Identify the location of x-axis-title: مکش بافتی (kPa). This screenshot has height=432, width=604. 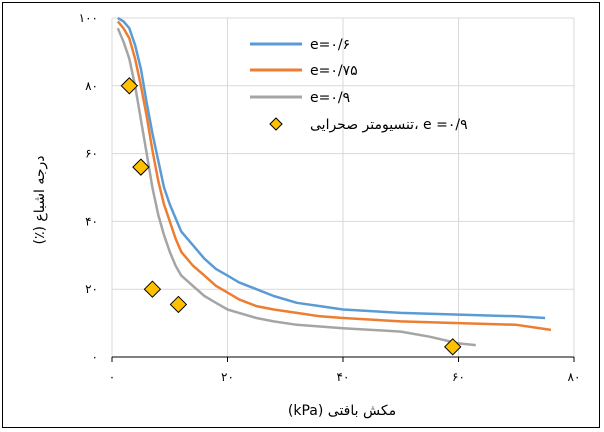
(342, 411).